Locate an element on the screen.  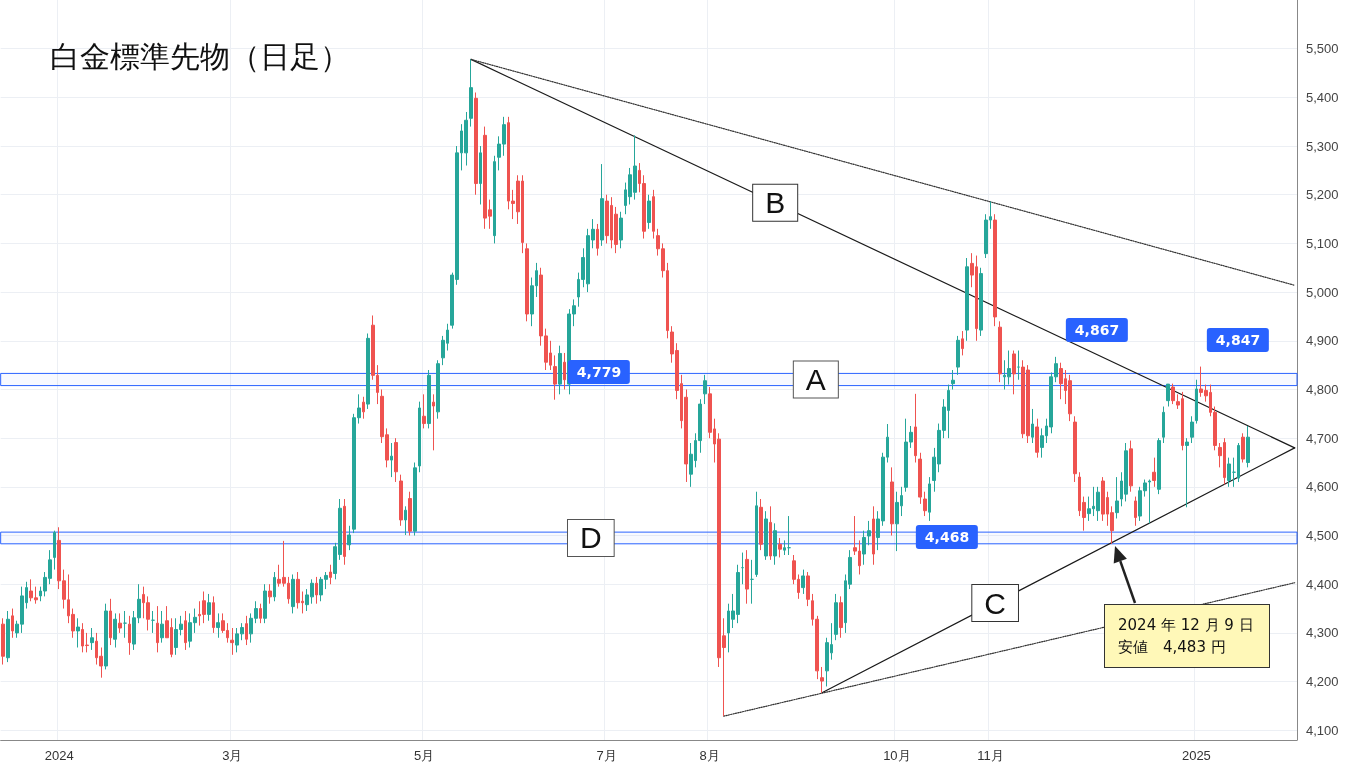
y-tick-label: 5,200 is located at coordinates (1322, 195).